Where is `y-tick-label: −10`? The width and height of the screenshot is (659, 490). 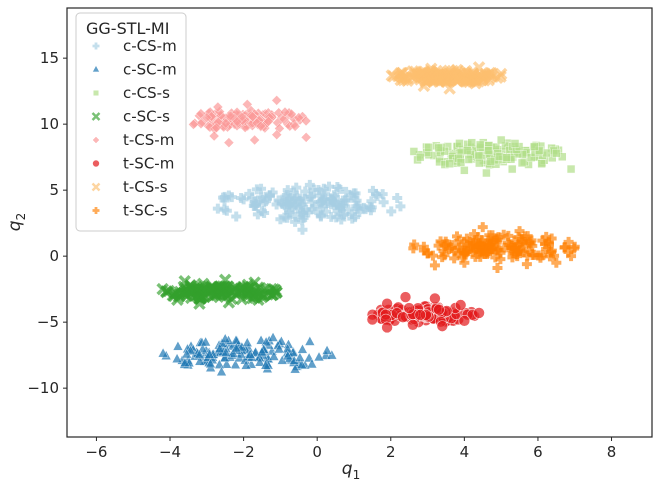
y-tick-label: −10 is located at coordinates (43, 388).